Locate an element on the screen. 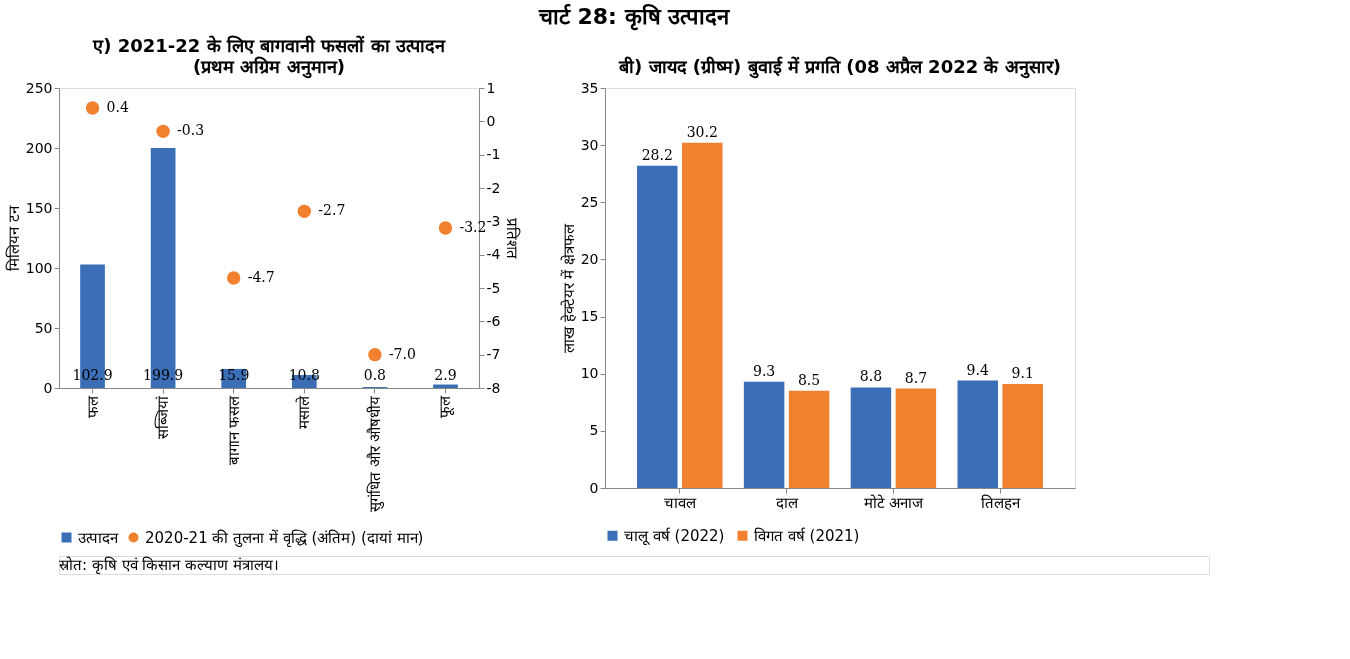 Image resolution: width=1350 pixels, height=659 pixels. x-tick-label: बागान फसल is located at coordinates (233, 430).